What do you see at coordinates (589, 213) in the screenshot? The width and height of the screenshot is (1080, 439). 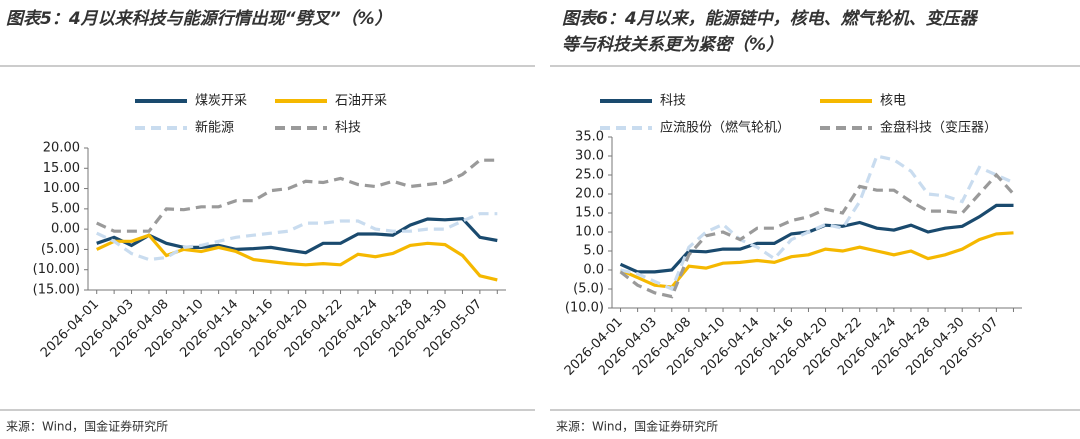 I see `y-tick-label: 15.0` at bounding box center [589, 213].